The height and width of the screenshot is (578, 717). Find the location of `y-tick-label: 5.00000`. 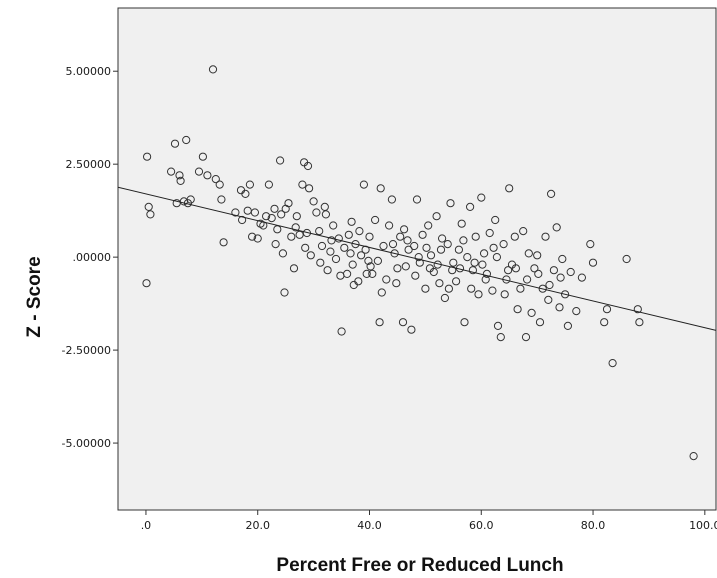

y-tick-label: 5.00000 is located at coordinates (89, 71).